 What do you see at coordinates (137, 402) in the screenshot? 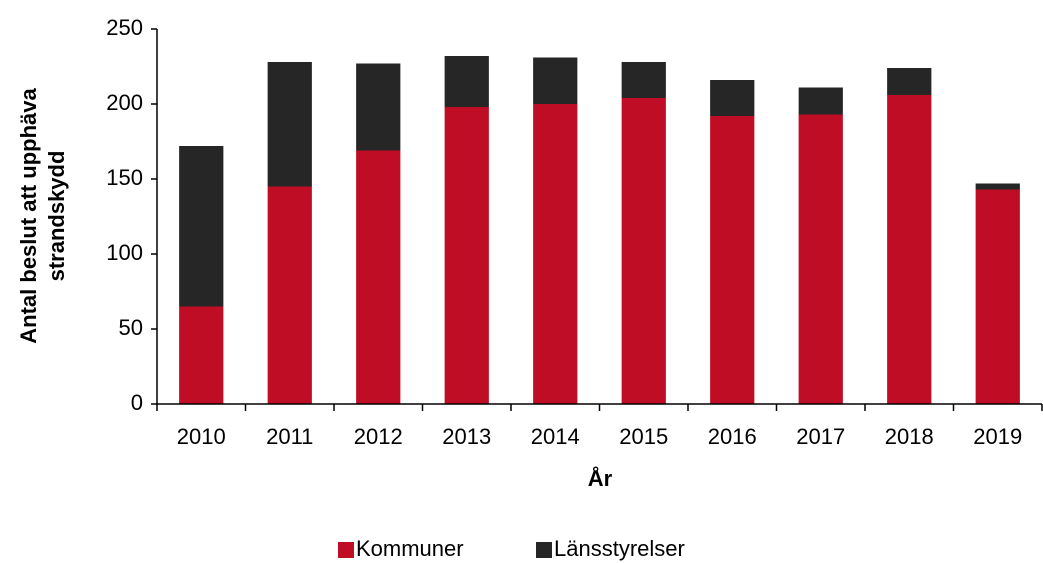
I see `y-tick-label: 0` at bounding box center [137, 402].